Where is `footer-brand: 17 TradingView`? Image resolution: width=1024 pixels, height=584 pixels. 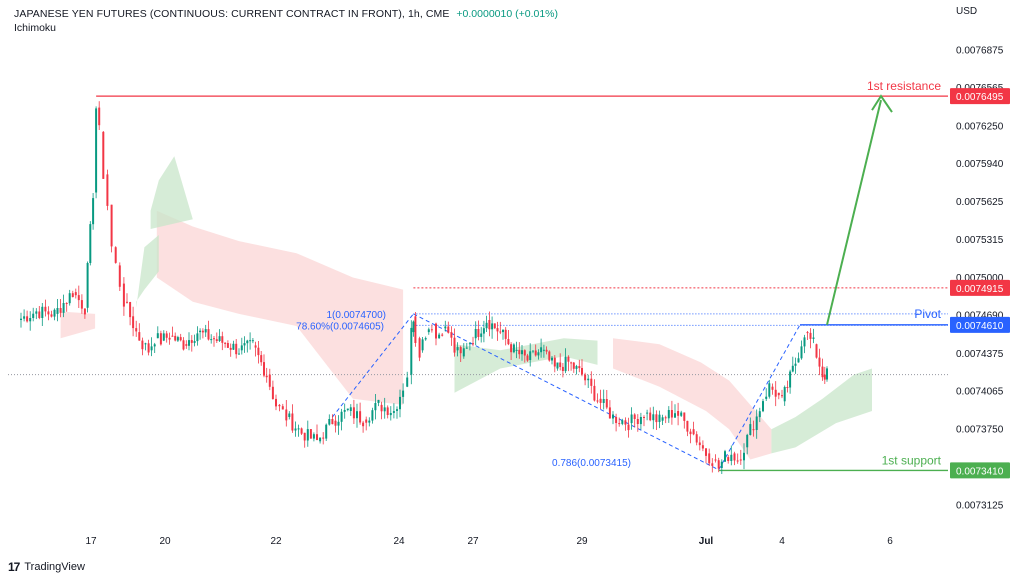 footer-brand: 17 TradingView is located at coordinates (46, 567).